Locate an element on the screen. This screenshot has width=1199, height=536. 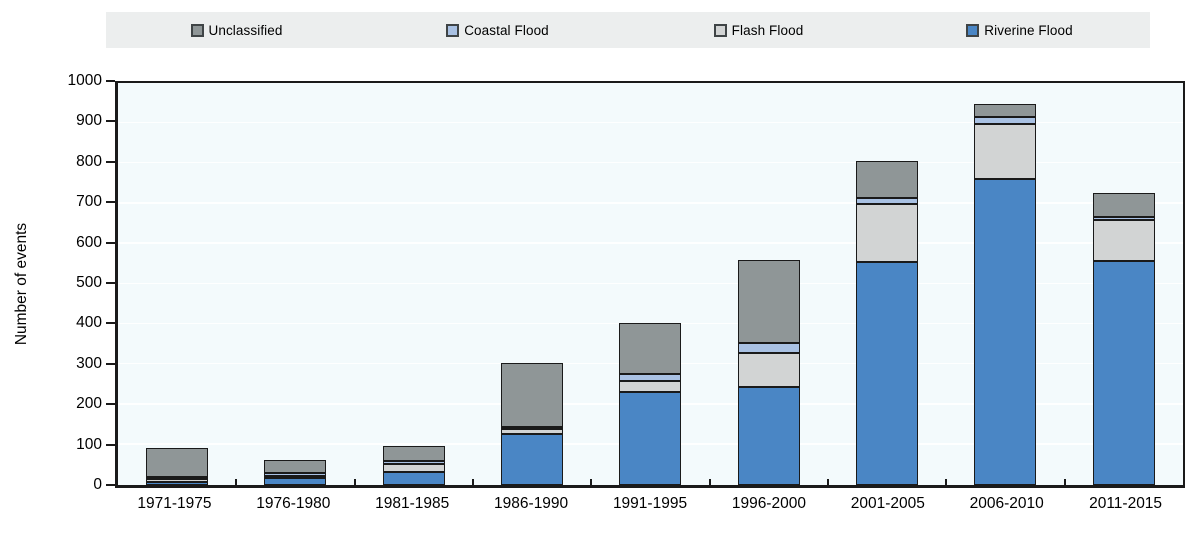
bar-1981-1985 is located at coordinates (413, 465).